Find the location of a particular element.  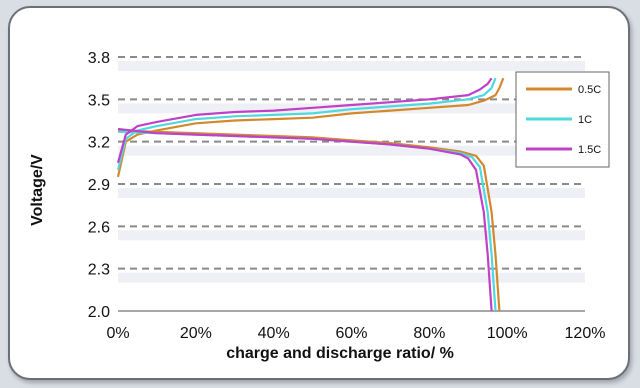

series-line-charge-1.5C is located at coordinates (304, 120).